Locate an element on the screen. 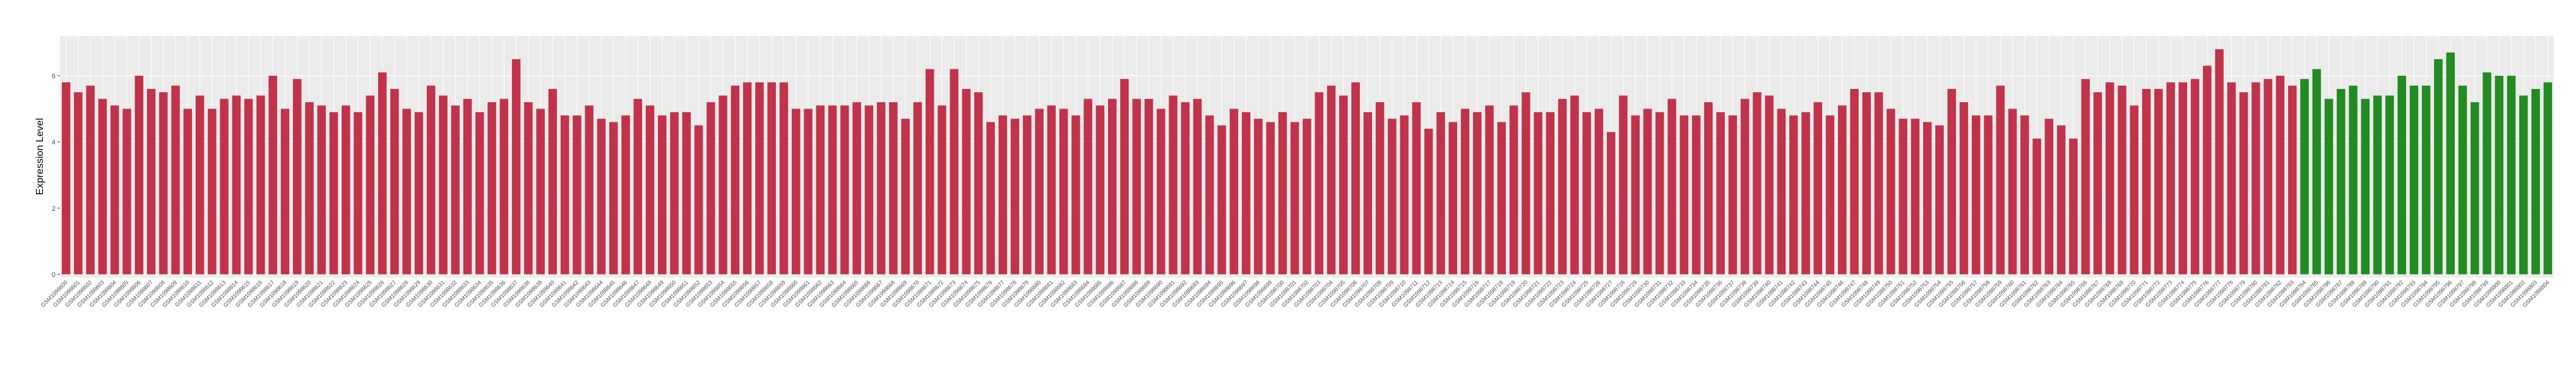  y-tick-label: 4 is located at coordinates (54, 142).